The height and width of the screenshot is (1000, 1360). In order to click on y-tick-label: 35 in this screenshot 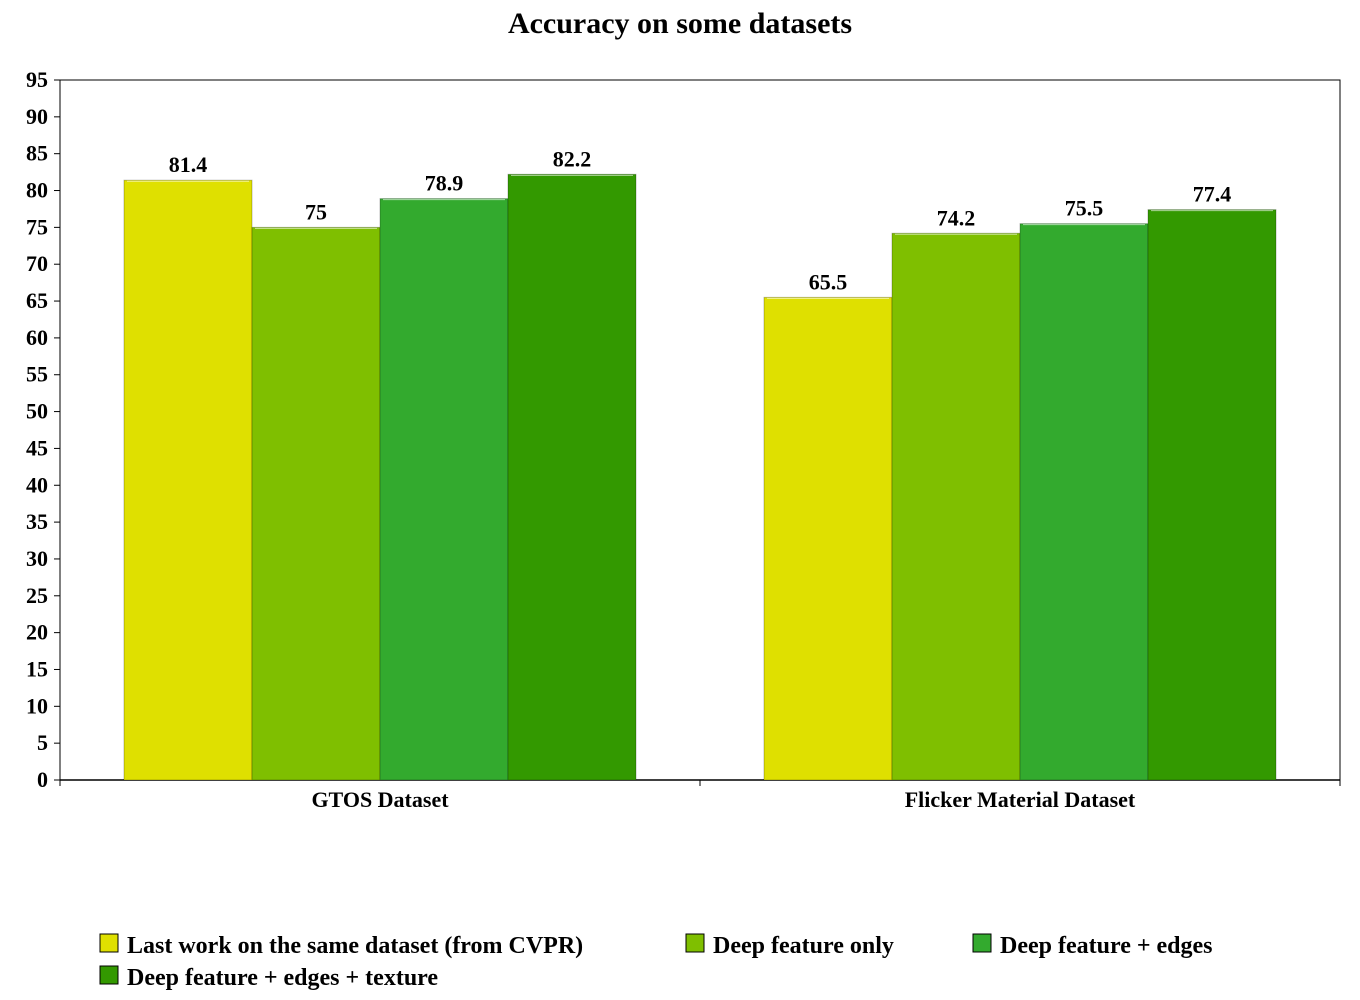, I will do `click(37, 521)`.